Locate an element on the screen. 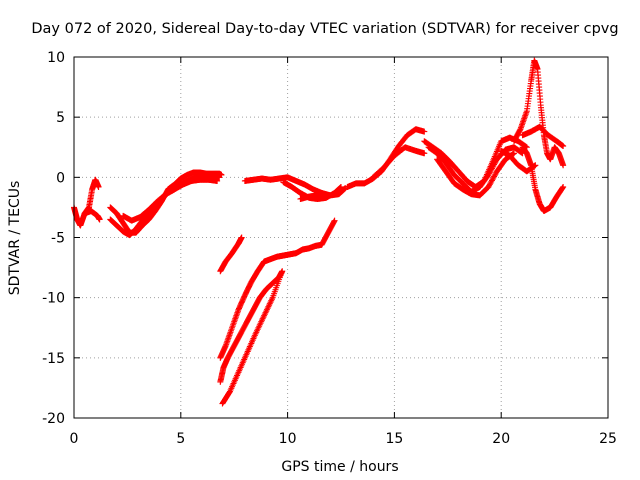  series-trace-a is located at coordinates (86, 202).